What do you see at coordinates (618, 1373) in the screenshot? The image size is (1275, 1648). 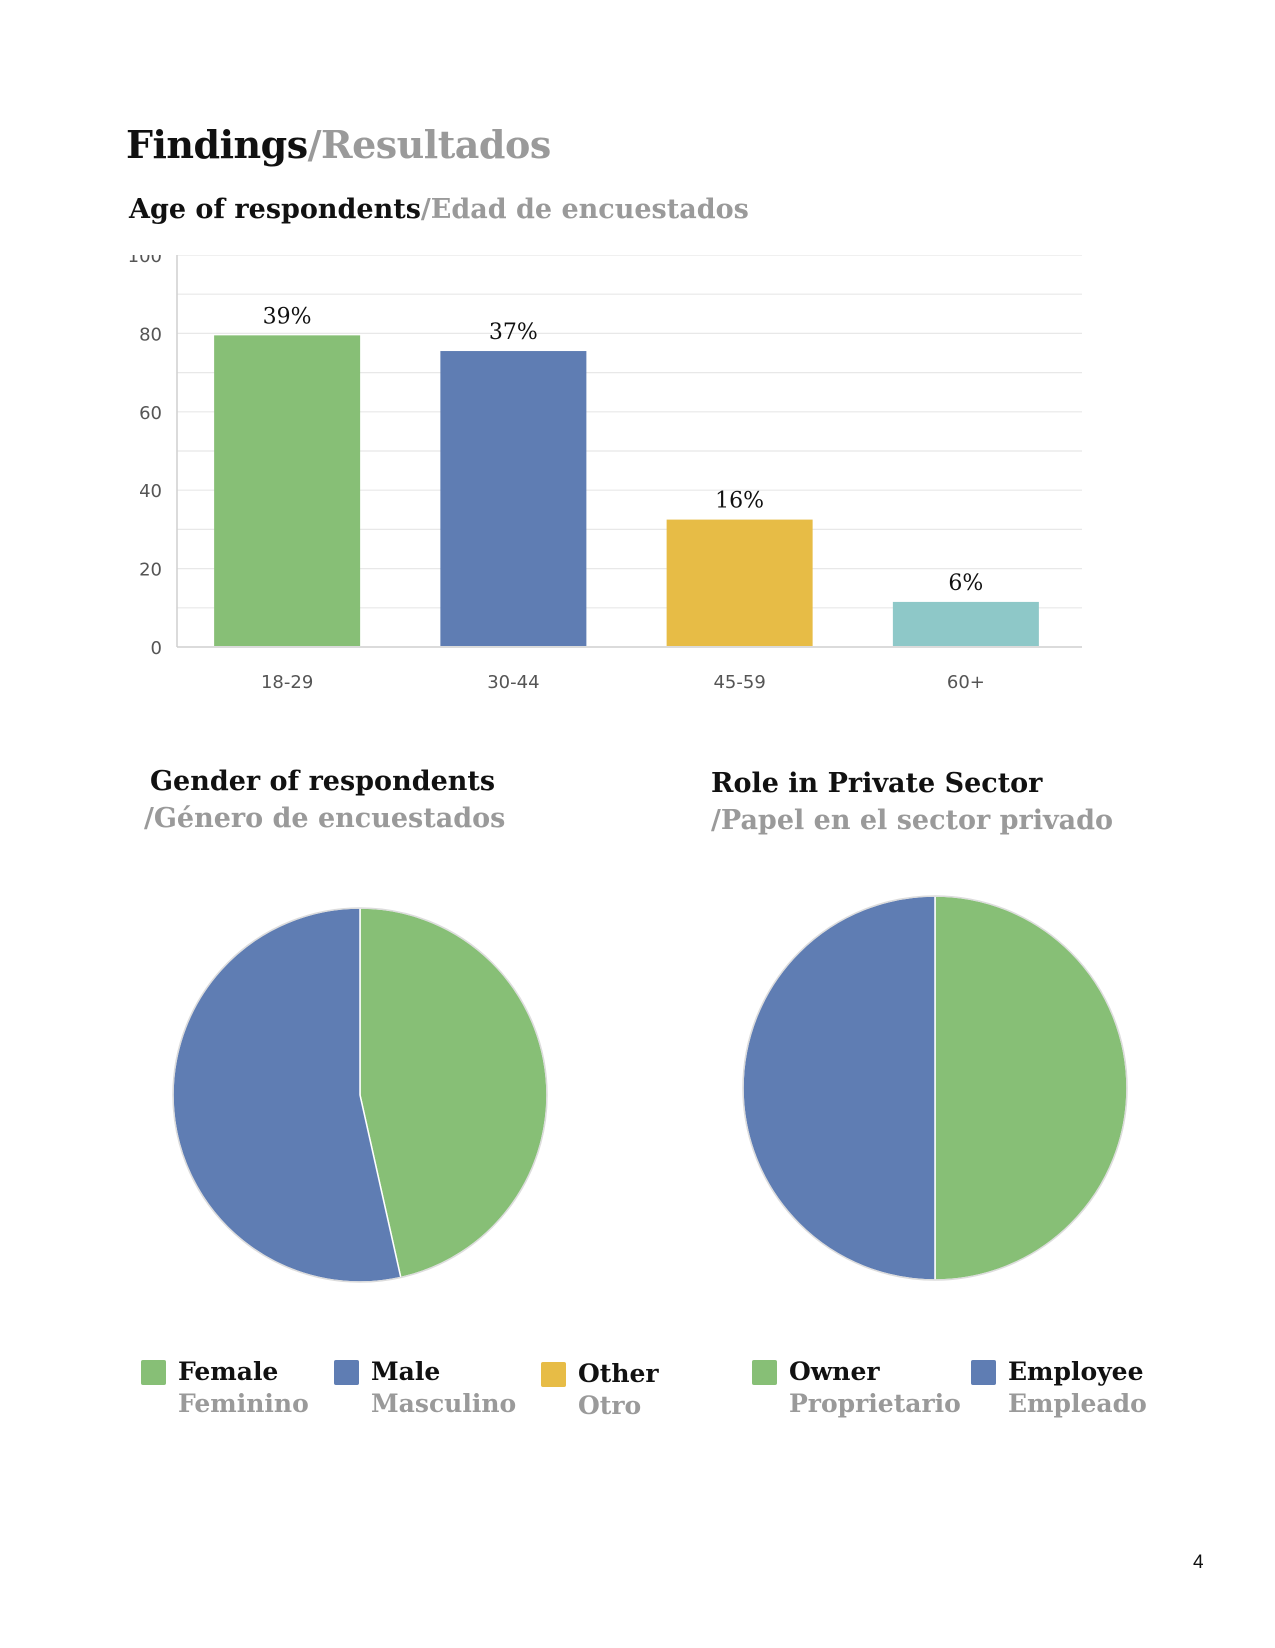 I see `legend-label-other: Other` at bounding box center [618, 1373].